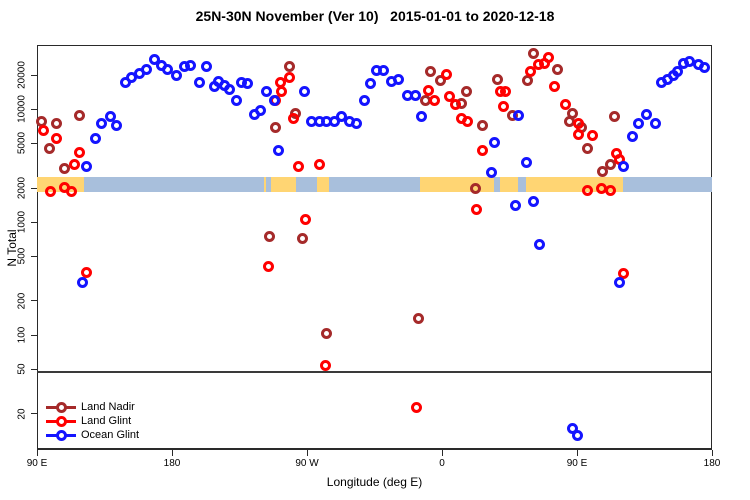 The width and height of the screenshot is (750, 500). What do you see at coordinates (22, 222) in the screenshot?
I see `y-tick-label: 1000` at bounding box center [22, 222].